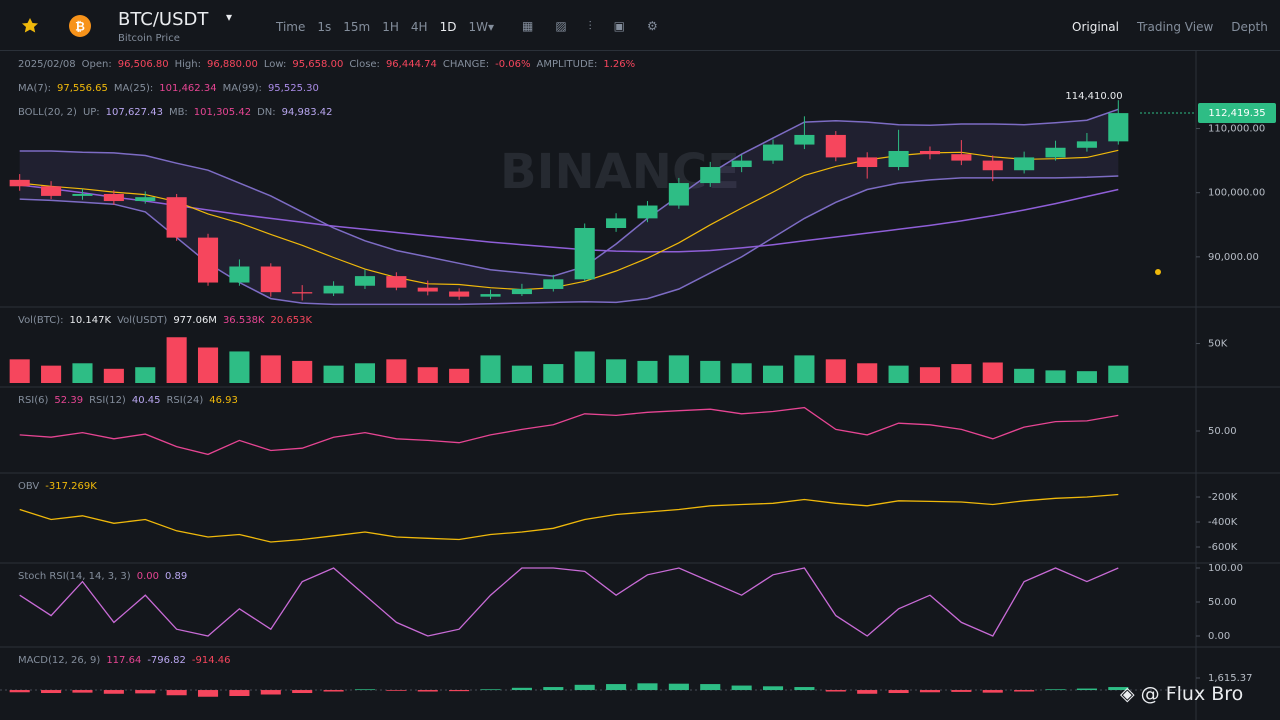  Describe the element at coordinates (324, 27) in the screenshot. I see `interval: 1s` at that location.